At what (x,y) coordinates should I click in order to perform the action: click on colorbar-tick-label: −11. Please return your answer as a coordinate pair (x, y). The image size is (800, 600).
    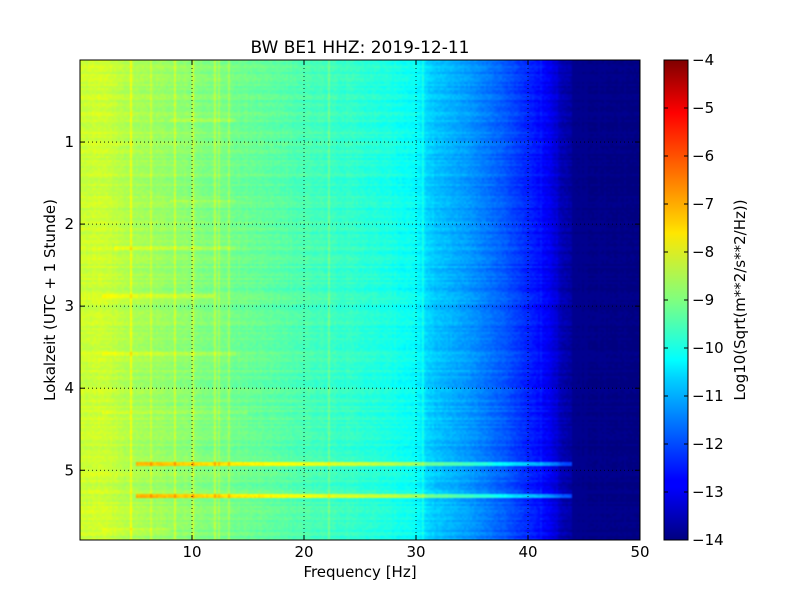
    Looking at the image, I should click on (708, 396).